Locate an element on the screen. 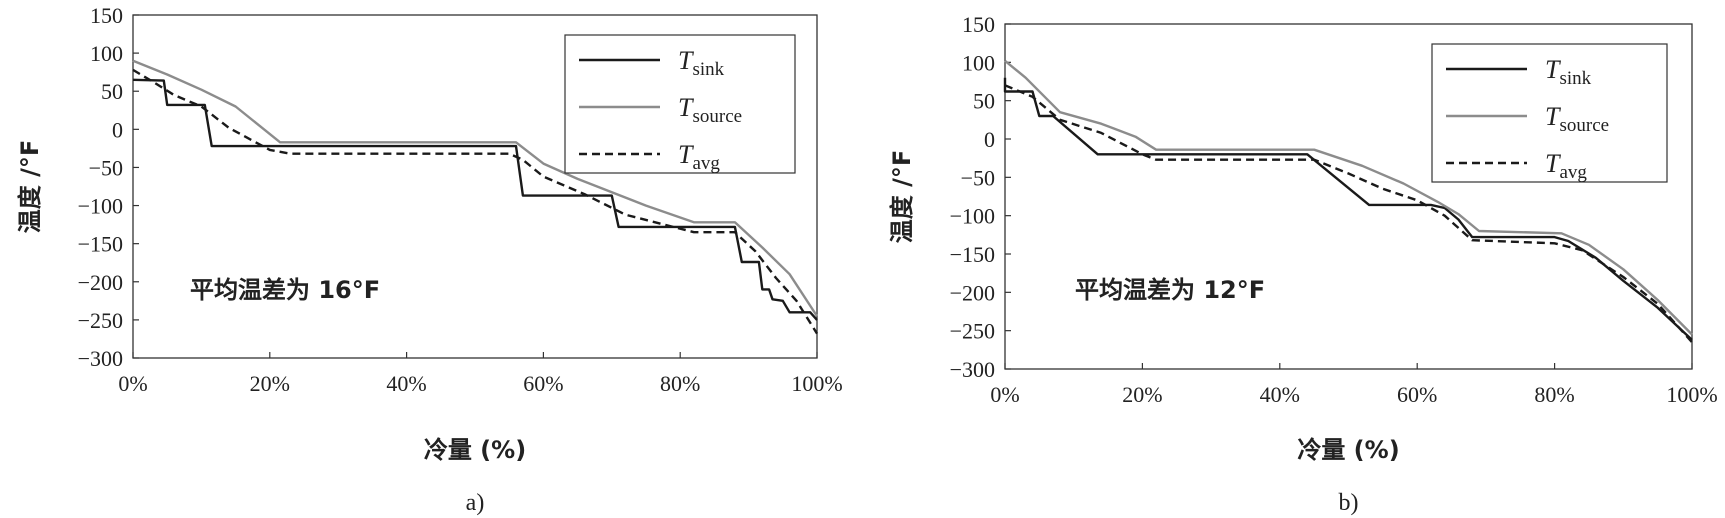 This screenshot has height=518, width=1725. chart-b-legend-box is located at coordinates (1549, 113).